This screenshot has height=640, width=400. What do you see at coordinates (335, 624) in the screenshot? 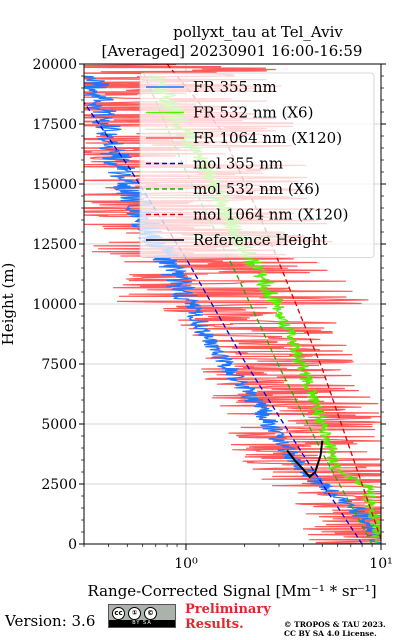
I see `copyright-line1: © TROPOS & TAU 2023.` at bounding box center [335, 624].